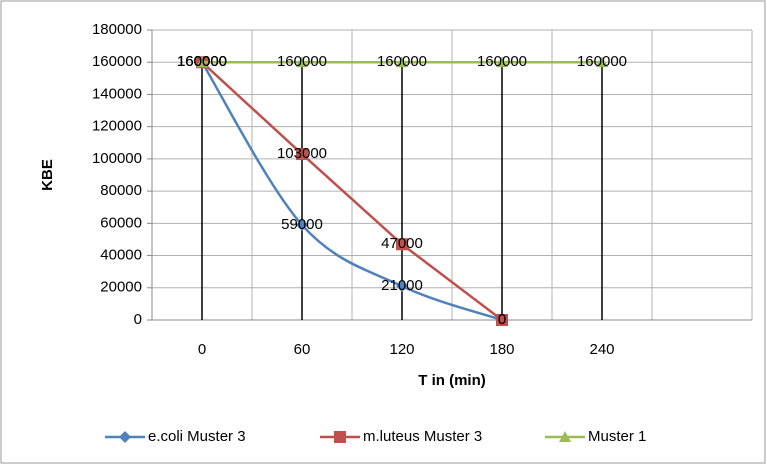 Image resolution: width=767 pixels, height=465 pixels. What do you see at coordinates (121, 287) in the screenshot?
I see `y-tick-label: 20000` at bounding box center [121, 287].